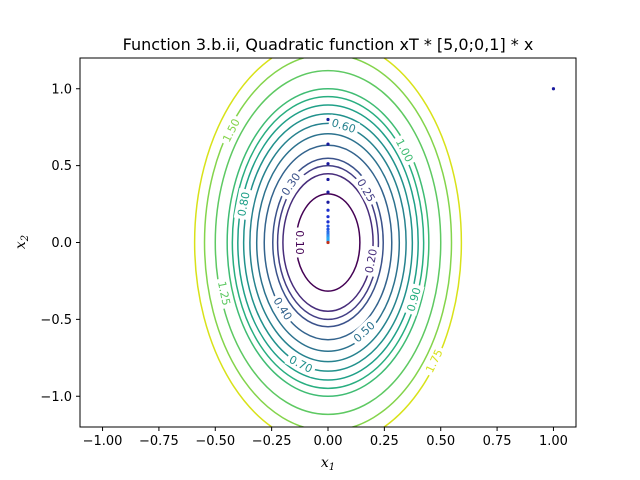  What do you see at coordinates (103, 441) in the screenshot?
I see `x-tick-label: −1.00` at bounding box center [103, 441].